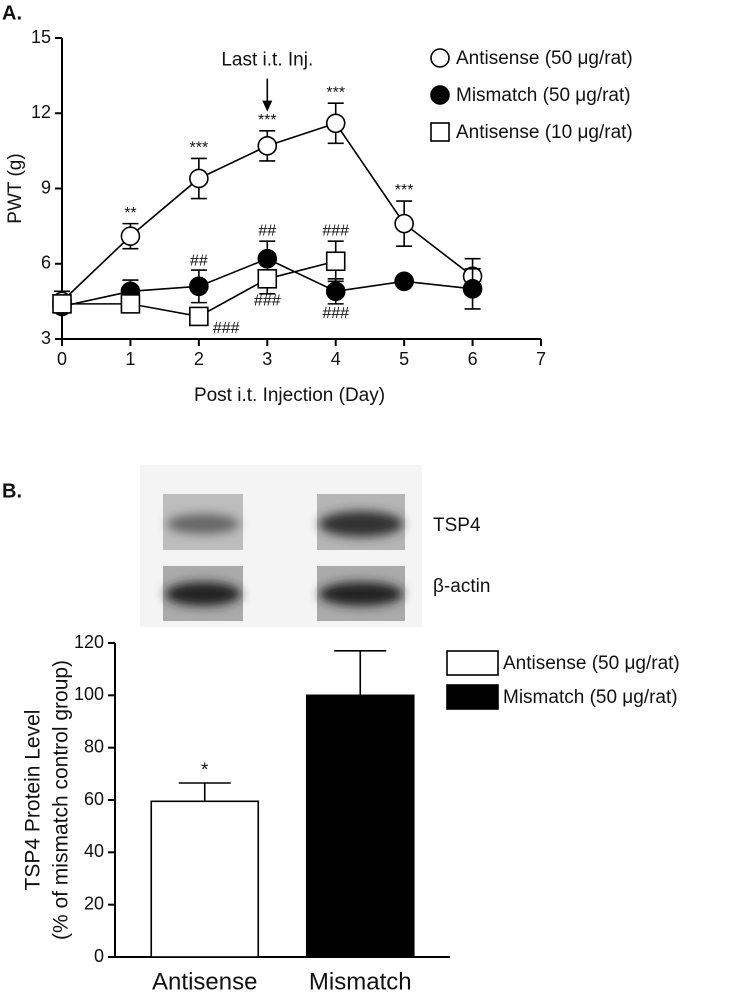  What do you see at coordinates (62, 359) in the screenshot?
I see `x-tick-label: 0` at bounding box center [62, 359].